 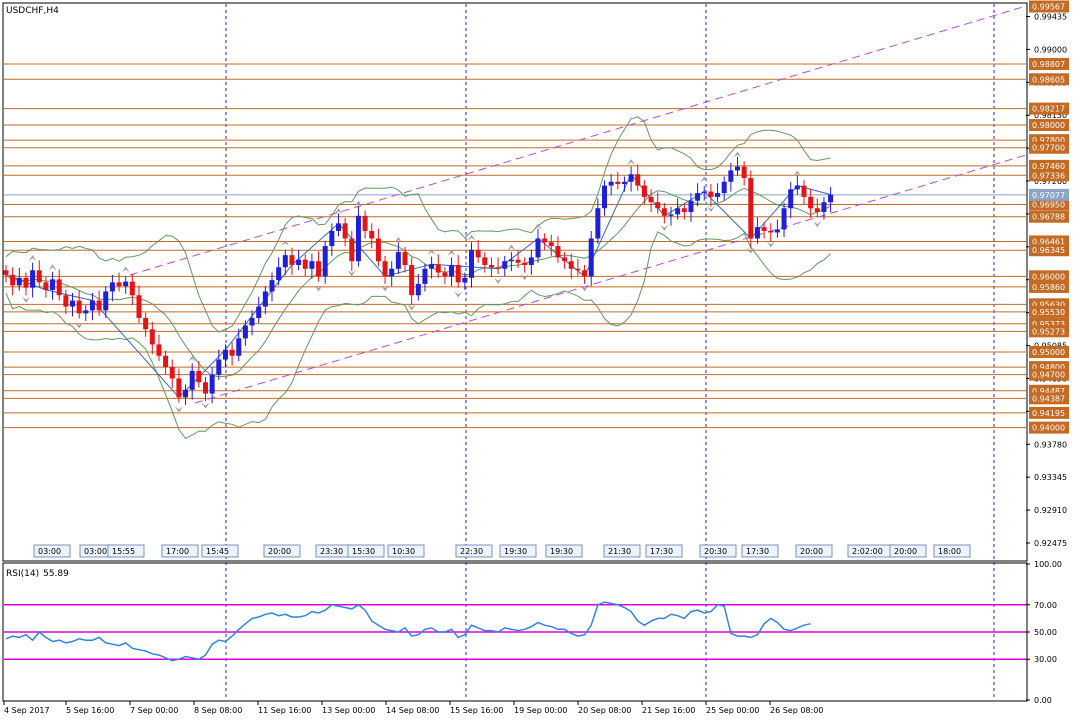 I want to click on time-tag-text: 20:30, so click(x=715, y=551).